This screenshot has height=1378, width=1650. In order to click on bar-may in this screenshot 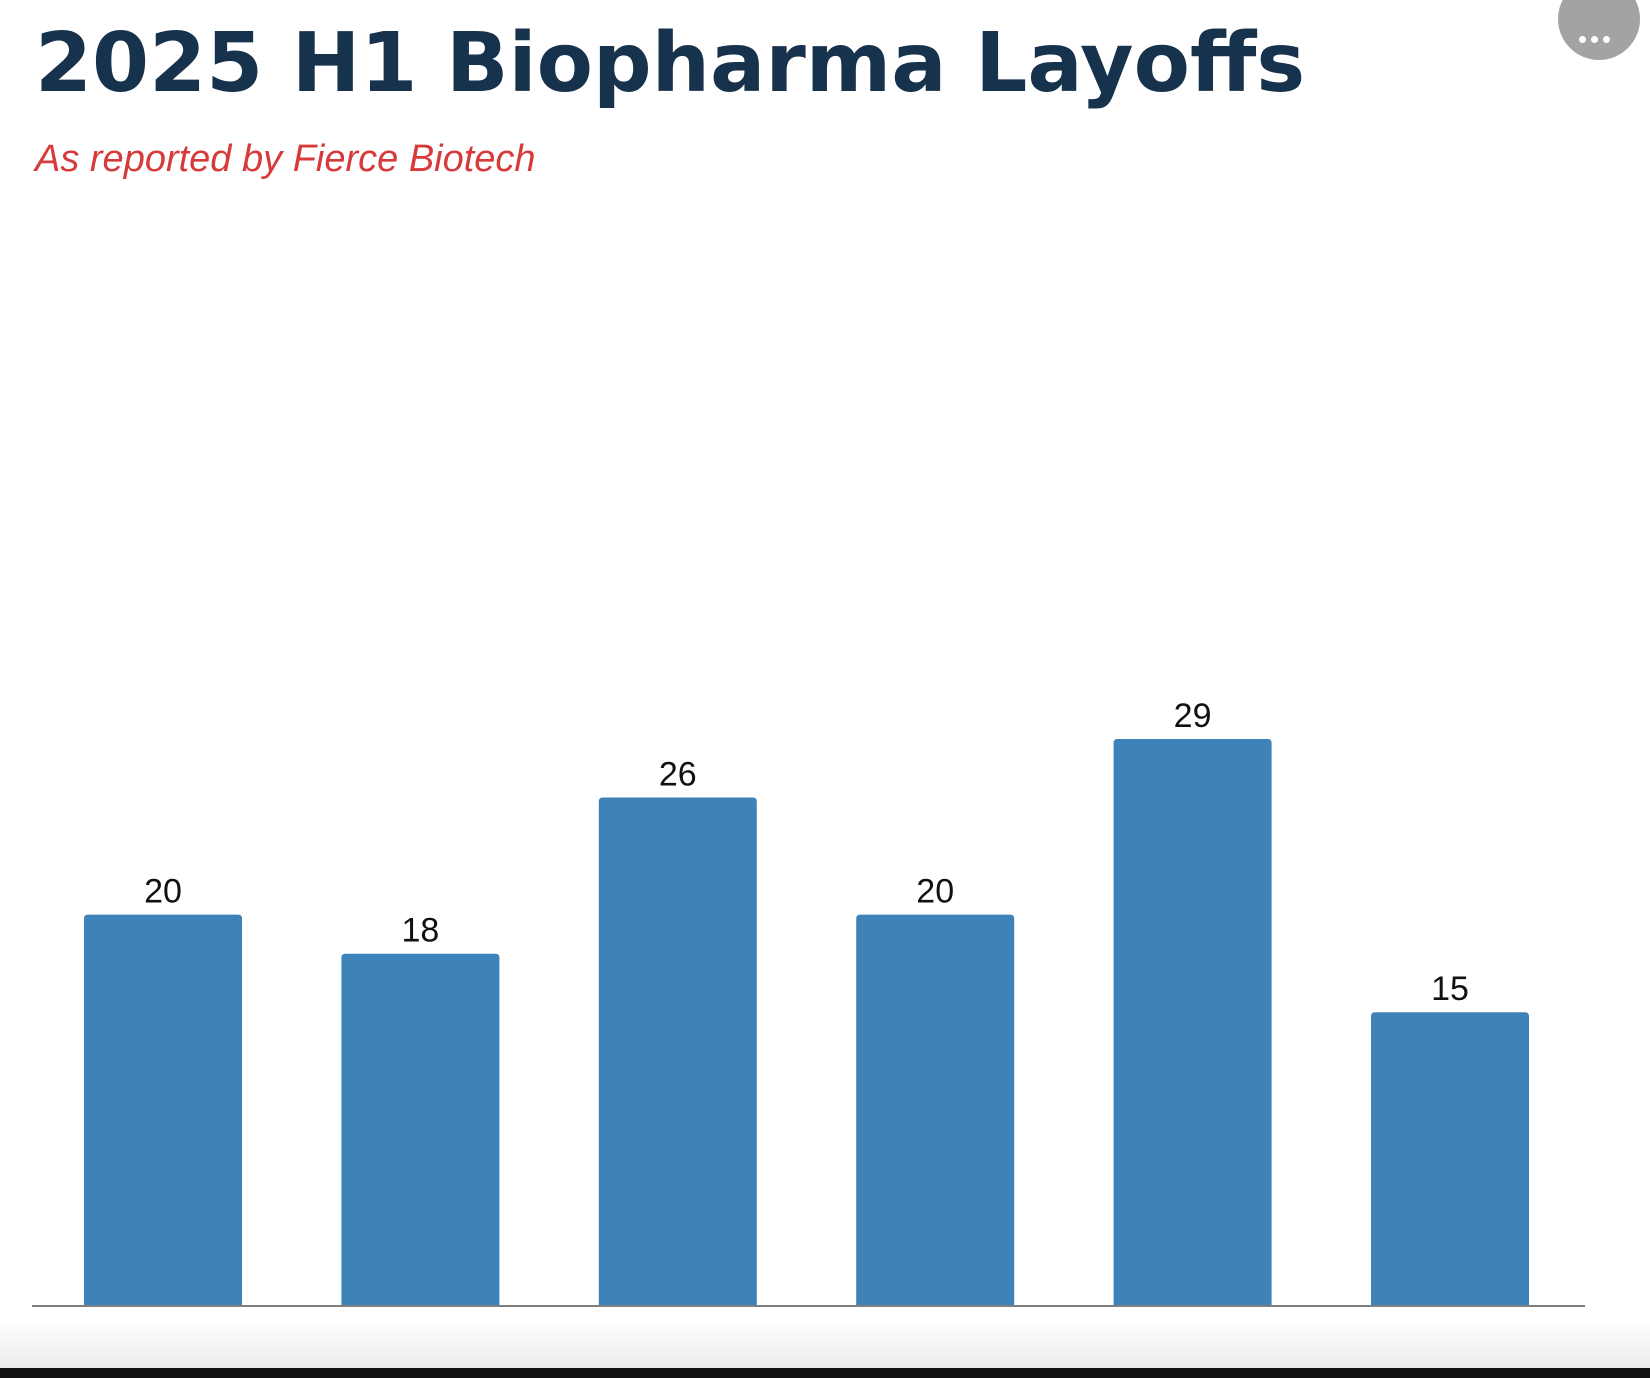, I will do `click(1192, 1022)`.